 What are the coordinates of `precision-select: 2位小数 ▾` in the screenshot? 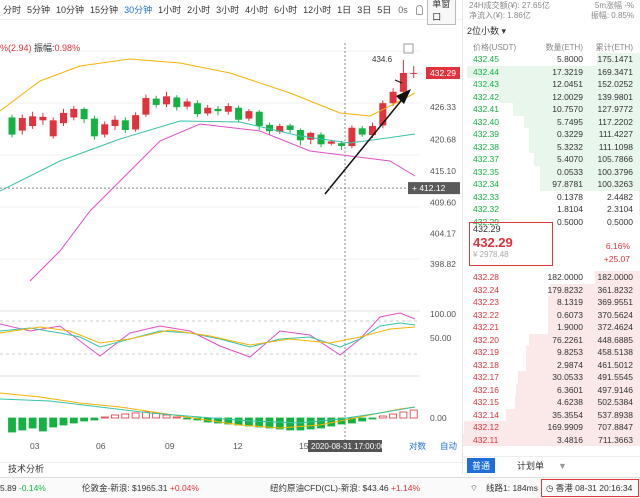 It's located at (486, 30).